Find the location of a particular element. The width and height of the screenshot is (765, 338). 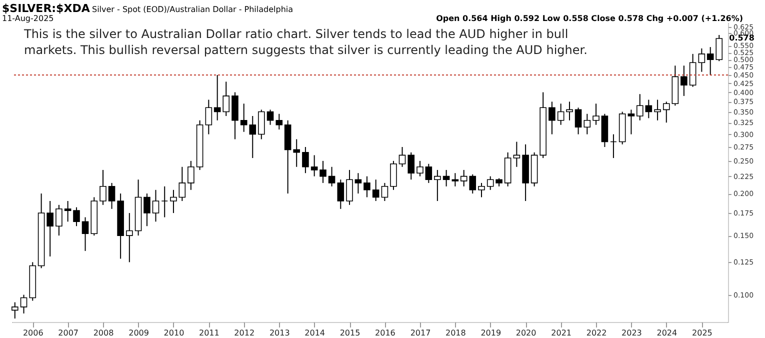

x-tick-label: 2010 is located at coordinates (174, 333).